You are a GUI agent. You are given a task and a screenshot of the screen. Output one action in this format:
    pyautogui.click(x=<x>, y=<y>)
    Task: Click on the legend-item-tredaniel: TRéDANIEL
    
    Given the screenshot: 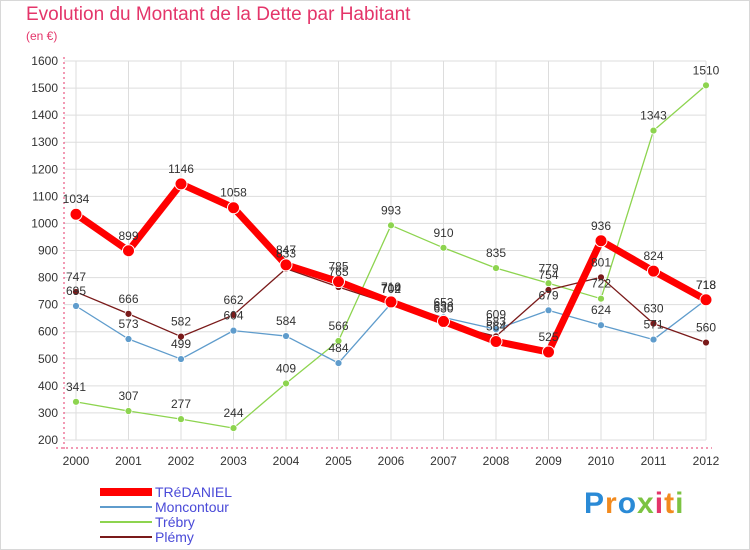 What is the action you would take?
    pyautogui.click(x=166, y=491)
    